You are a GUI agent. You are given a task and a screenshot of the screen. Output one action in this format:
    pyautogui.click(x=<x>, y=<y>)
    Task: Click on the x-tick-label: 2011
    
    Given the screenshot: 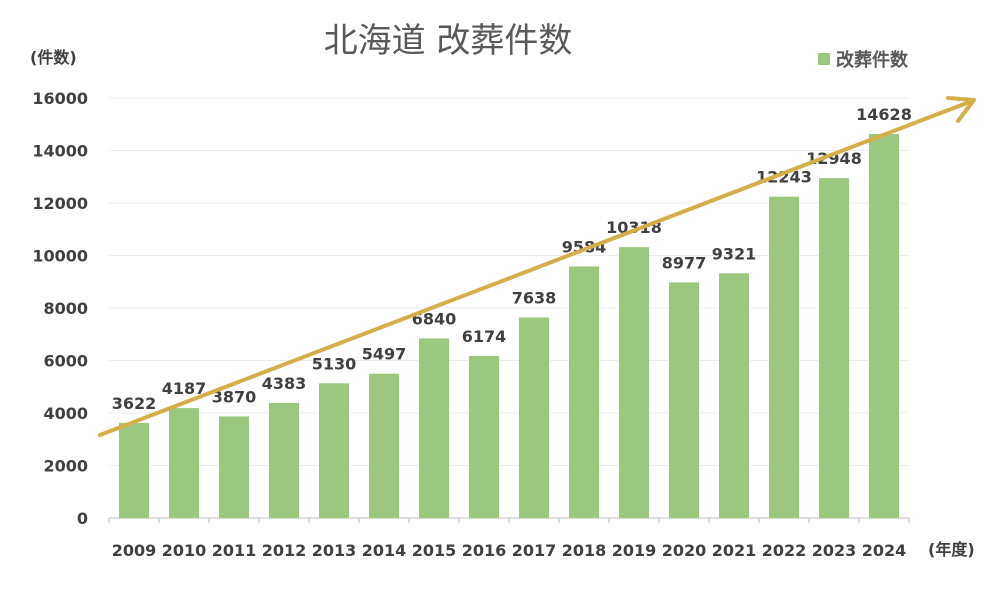 What is the action you would take?
    pyautogui.click(x=234, y=550)
    